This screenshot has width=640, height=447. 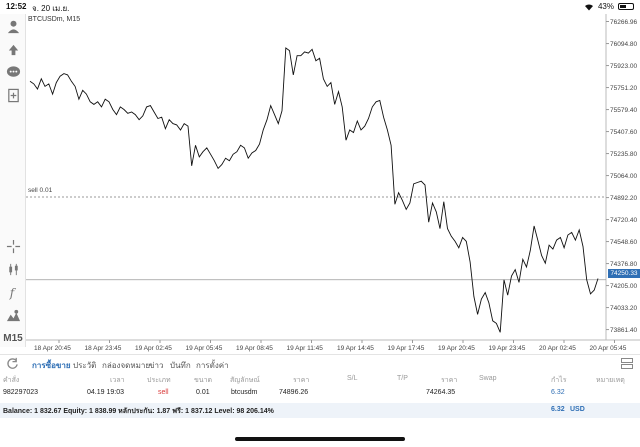 I want to click on clock: 12:52, so click(x=16, y=6).